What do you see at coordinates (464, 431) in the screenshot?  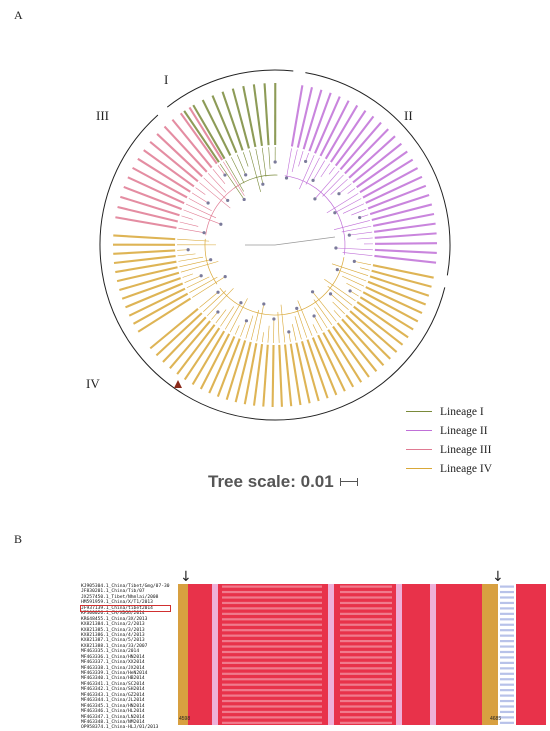 I see `legend-label: Lineage II` at bounding box center [464, 431].